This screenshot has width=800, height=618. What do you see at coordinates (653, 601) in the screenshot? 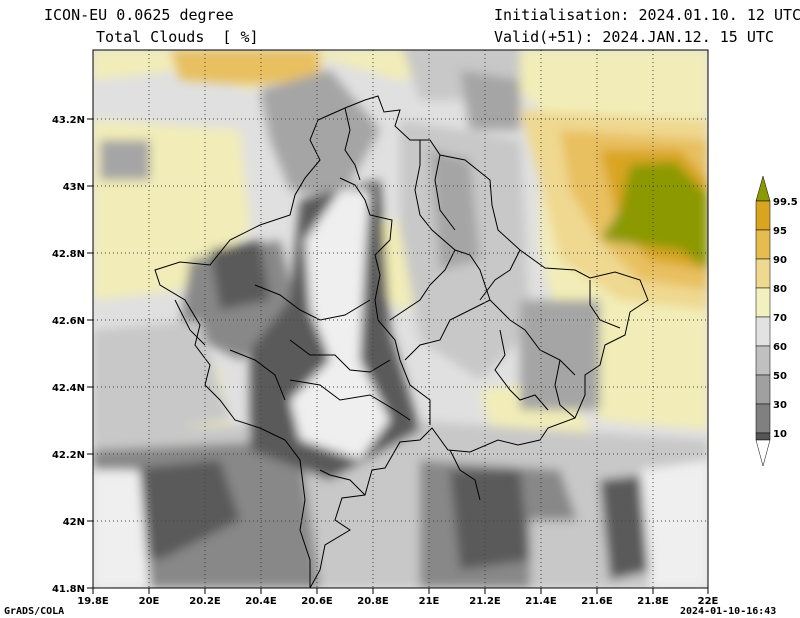
I see `lon-label: 21.8E` at bounding box center [653, 601].